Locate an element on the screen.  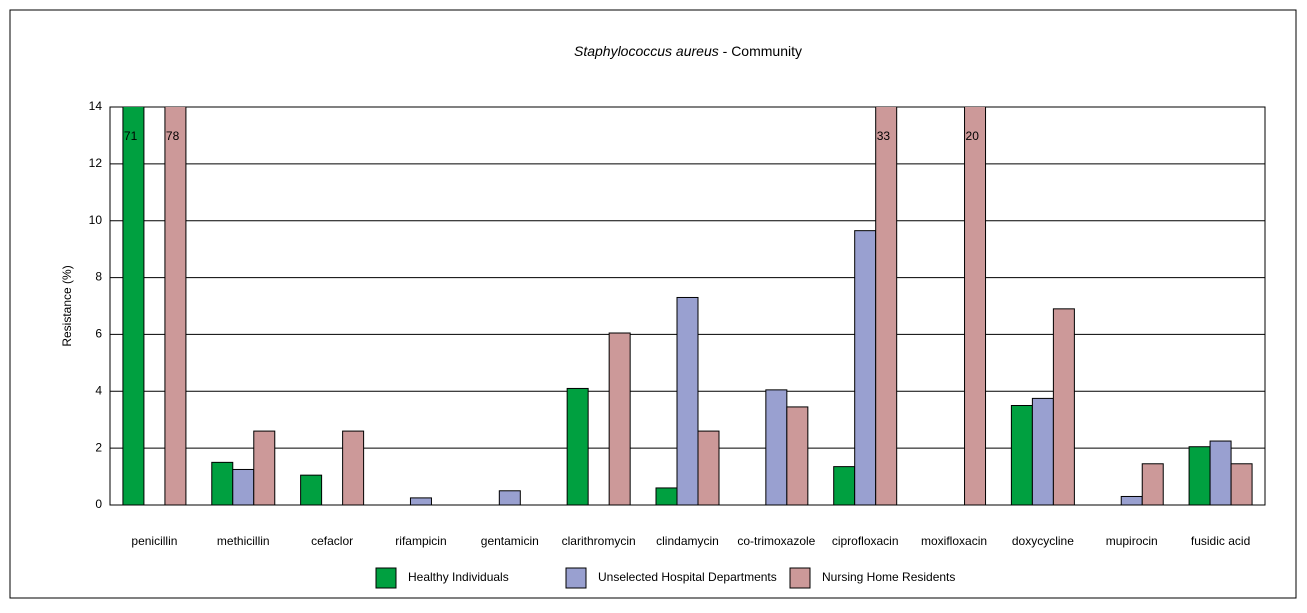
y-tick-label: 10 is located at coordinates (96, 220).